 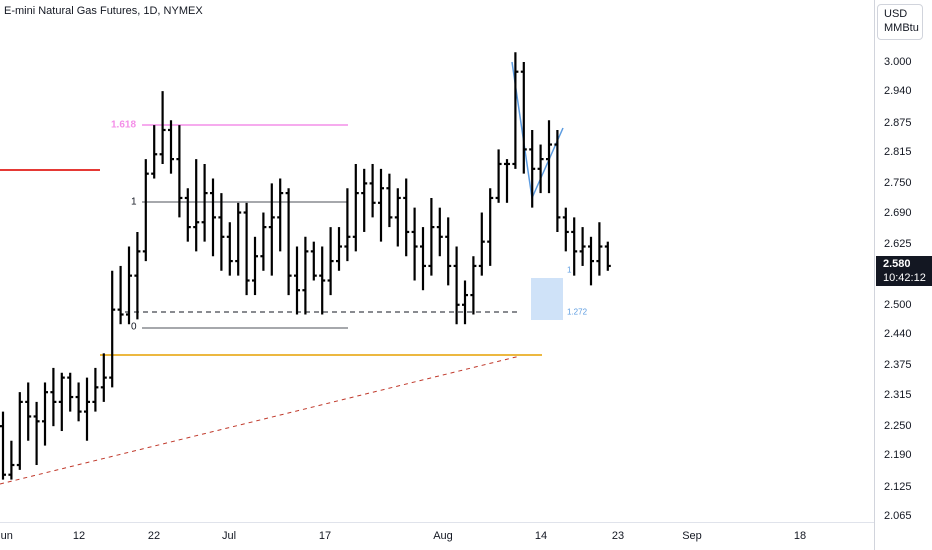 I want to click on last-price: 2.580, so click(x=897, y=264).